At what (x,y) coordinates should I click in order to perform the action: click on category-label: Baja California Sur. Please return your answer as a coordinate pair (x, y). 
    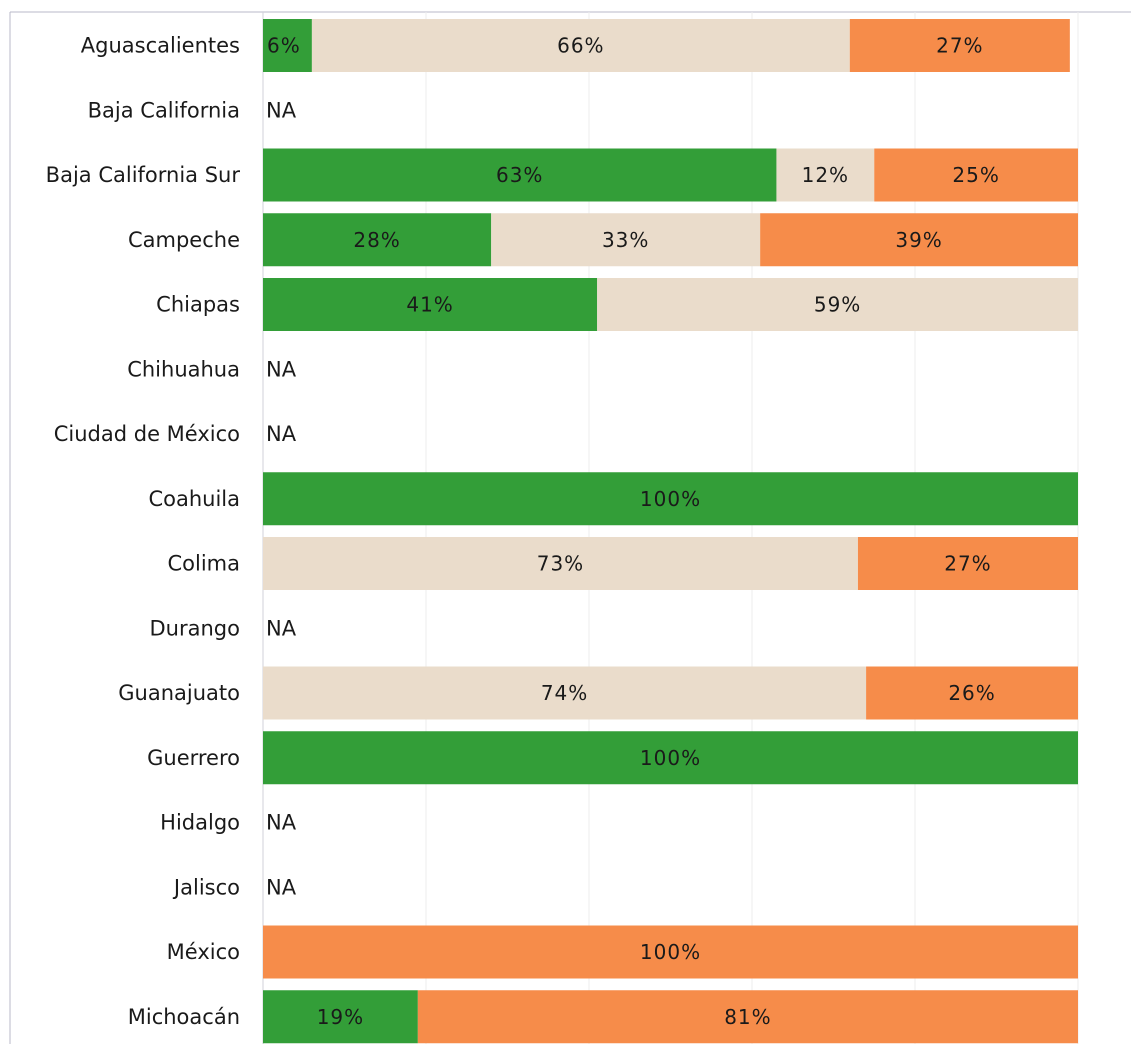
    Looking at the image, I should click on (143, 175).